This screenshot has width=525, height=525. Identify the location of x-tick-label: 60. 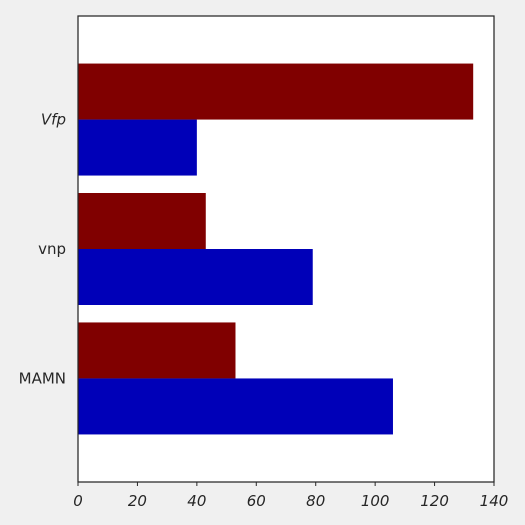
(256, 501).